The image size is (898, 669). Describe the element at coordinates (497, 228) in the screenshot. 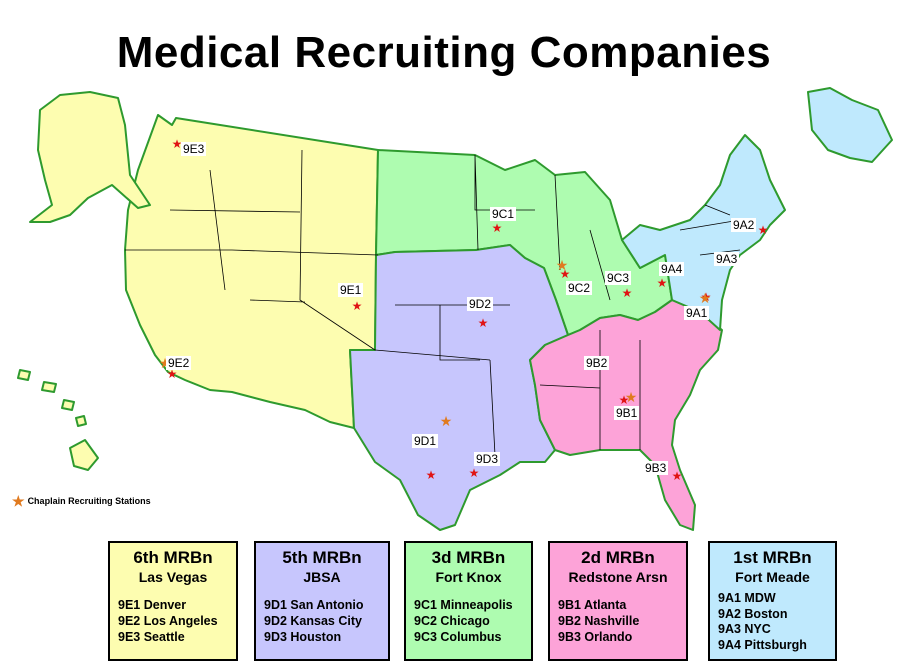

I see `star-9c1: ★` at that location.